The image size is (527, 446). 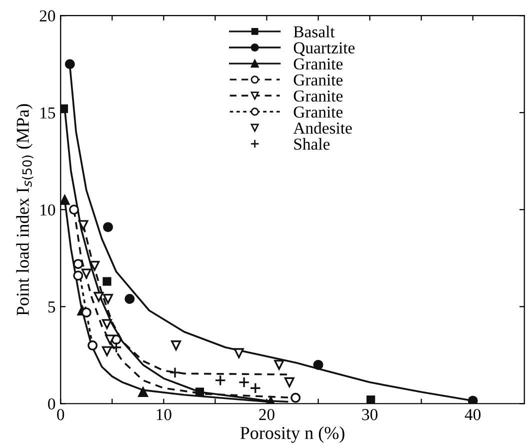 I want to click on x-tick-label: 20, so click(x=266, y=414).